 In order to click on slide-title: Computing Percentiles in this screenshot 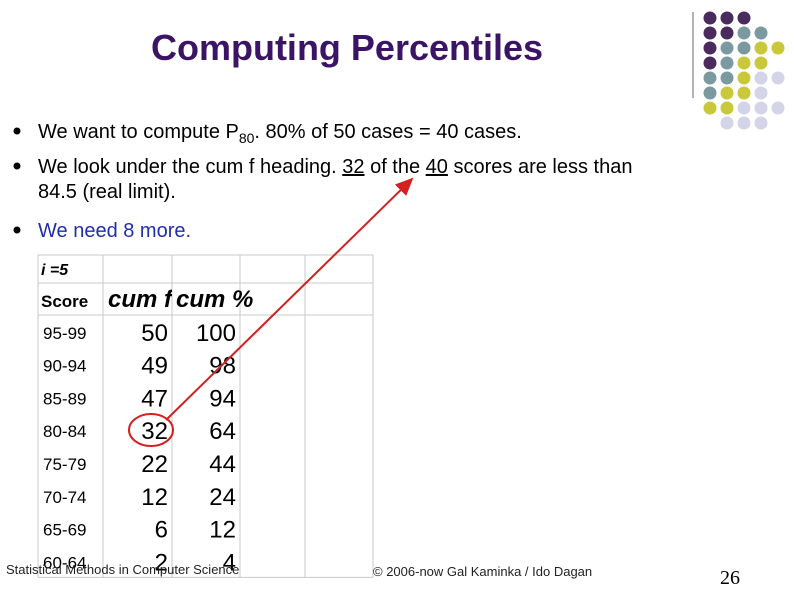, I will do `click(347, 47)`.